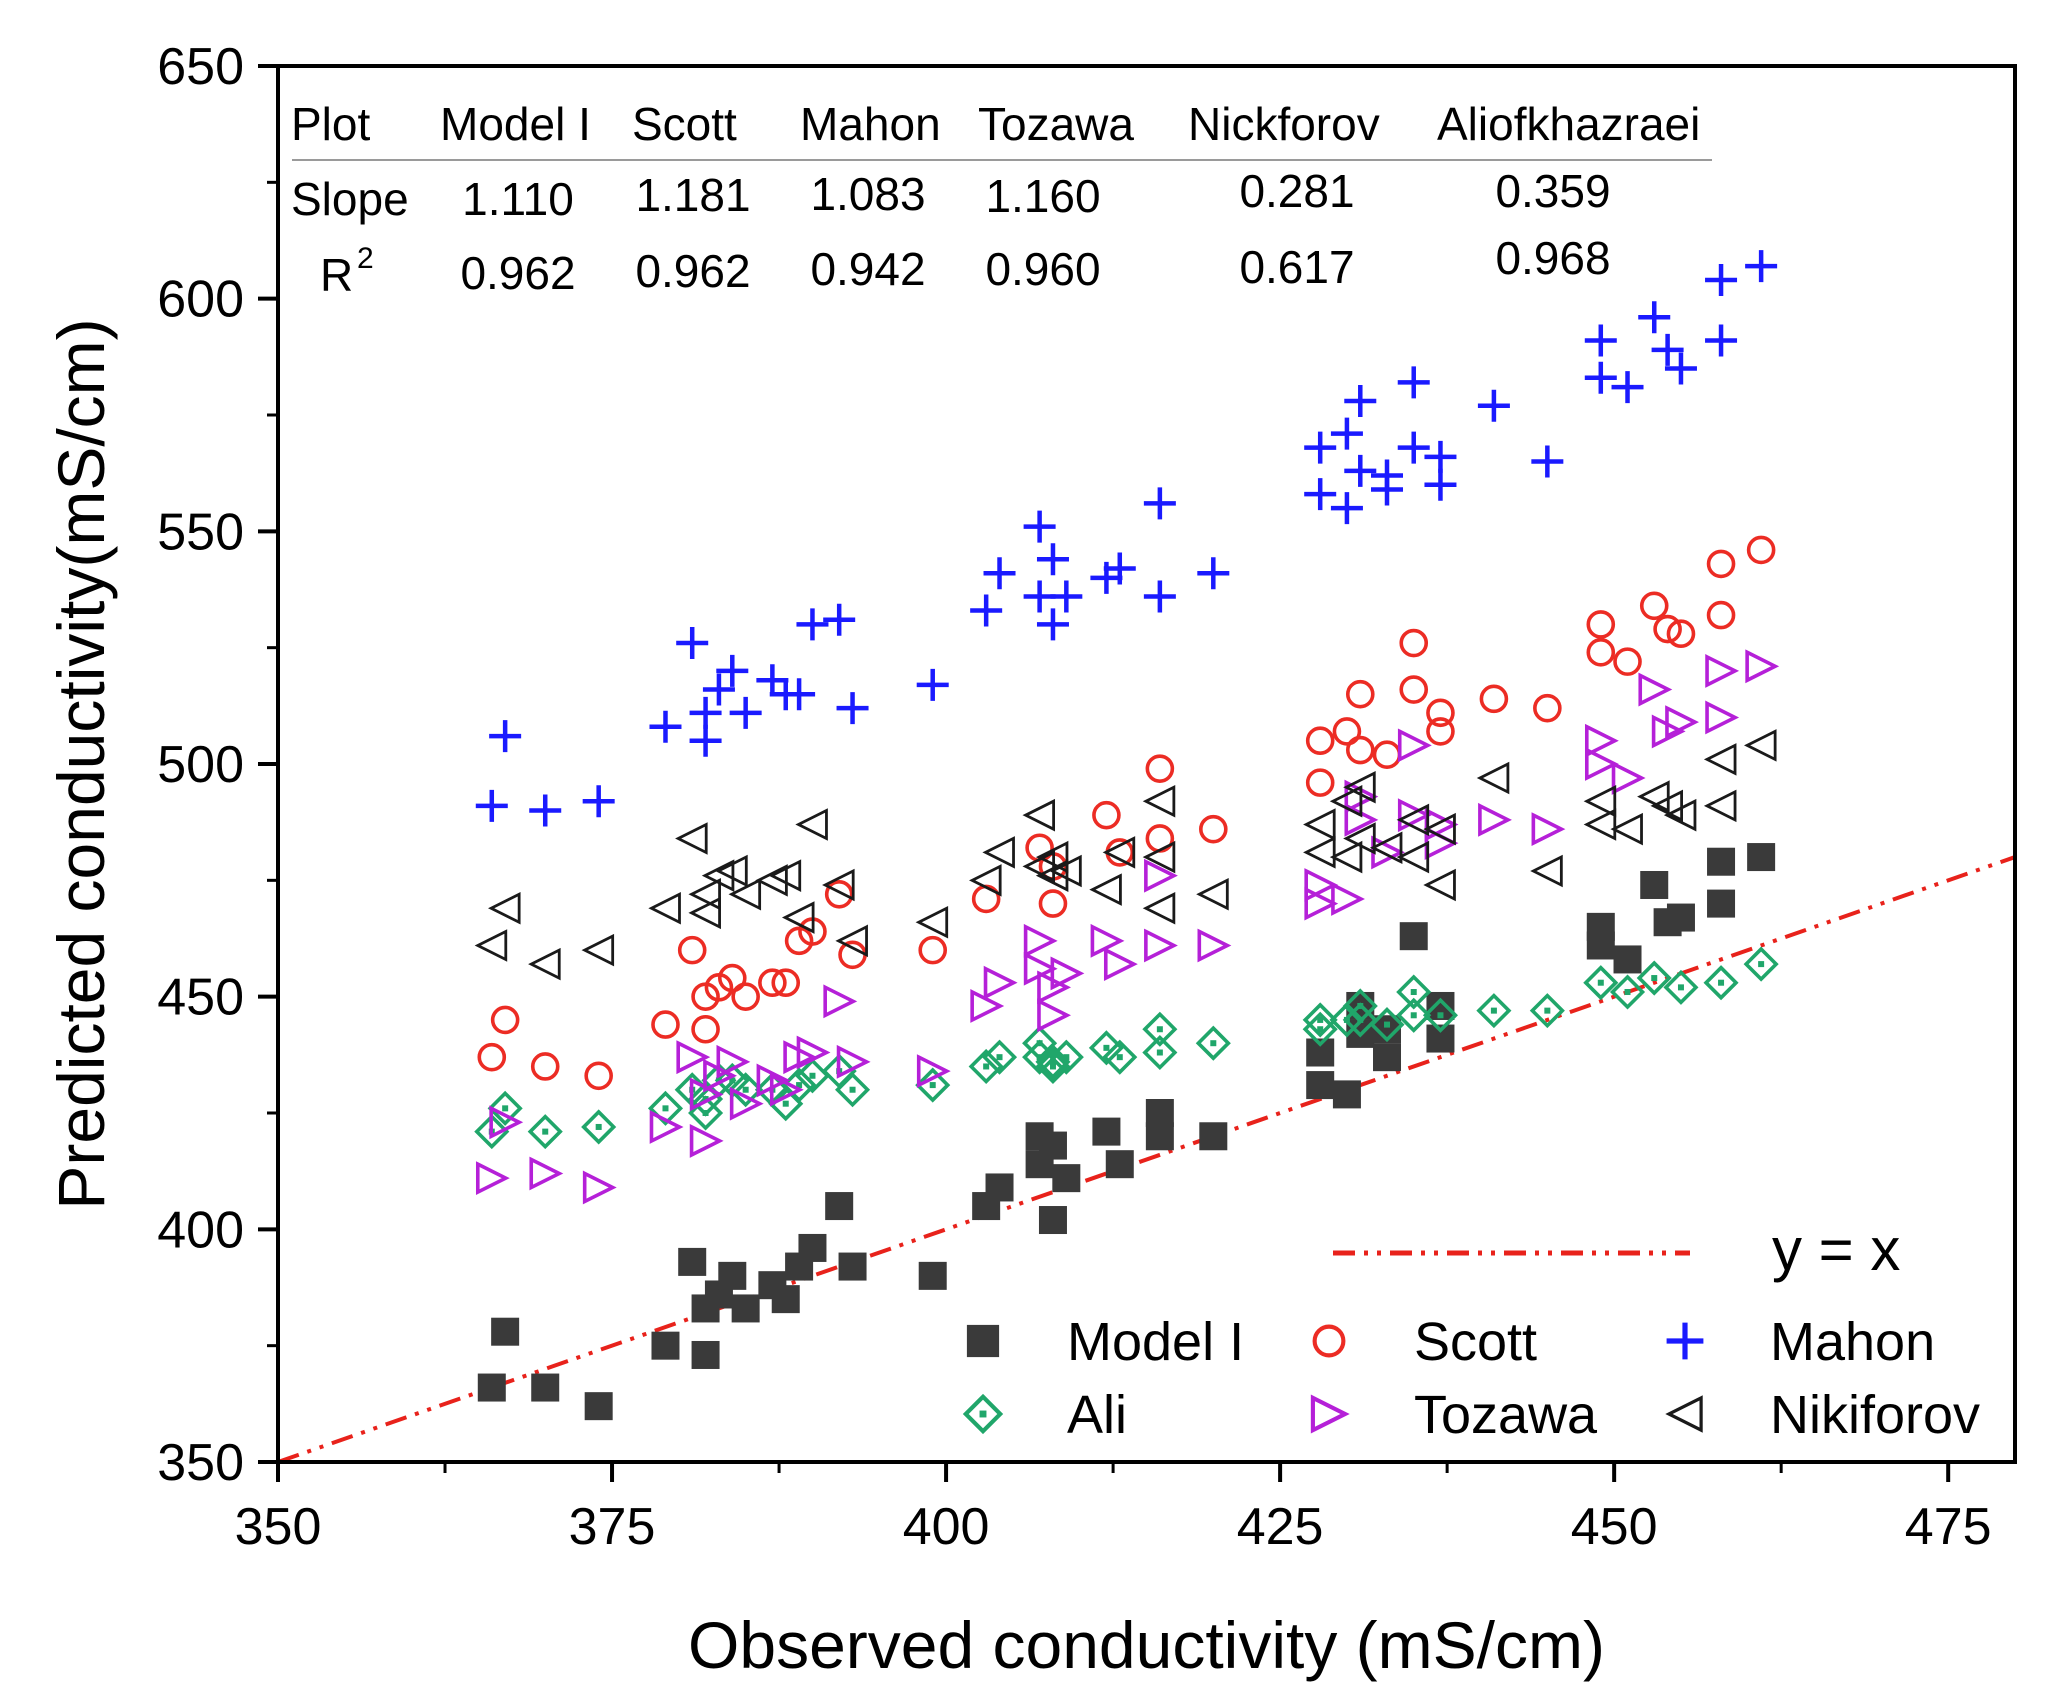  What do you see at coordinates (200, 67) in the screenshot?
I see `y-tick-label: 650` at bounding box center [200, 67].